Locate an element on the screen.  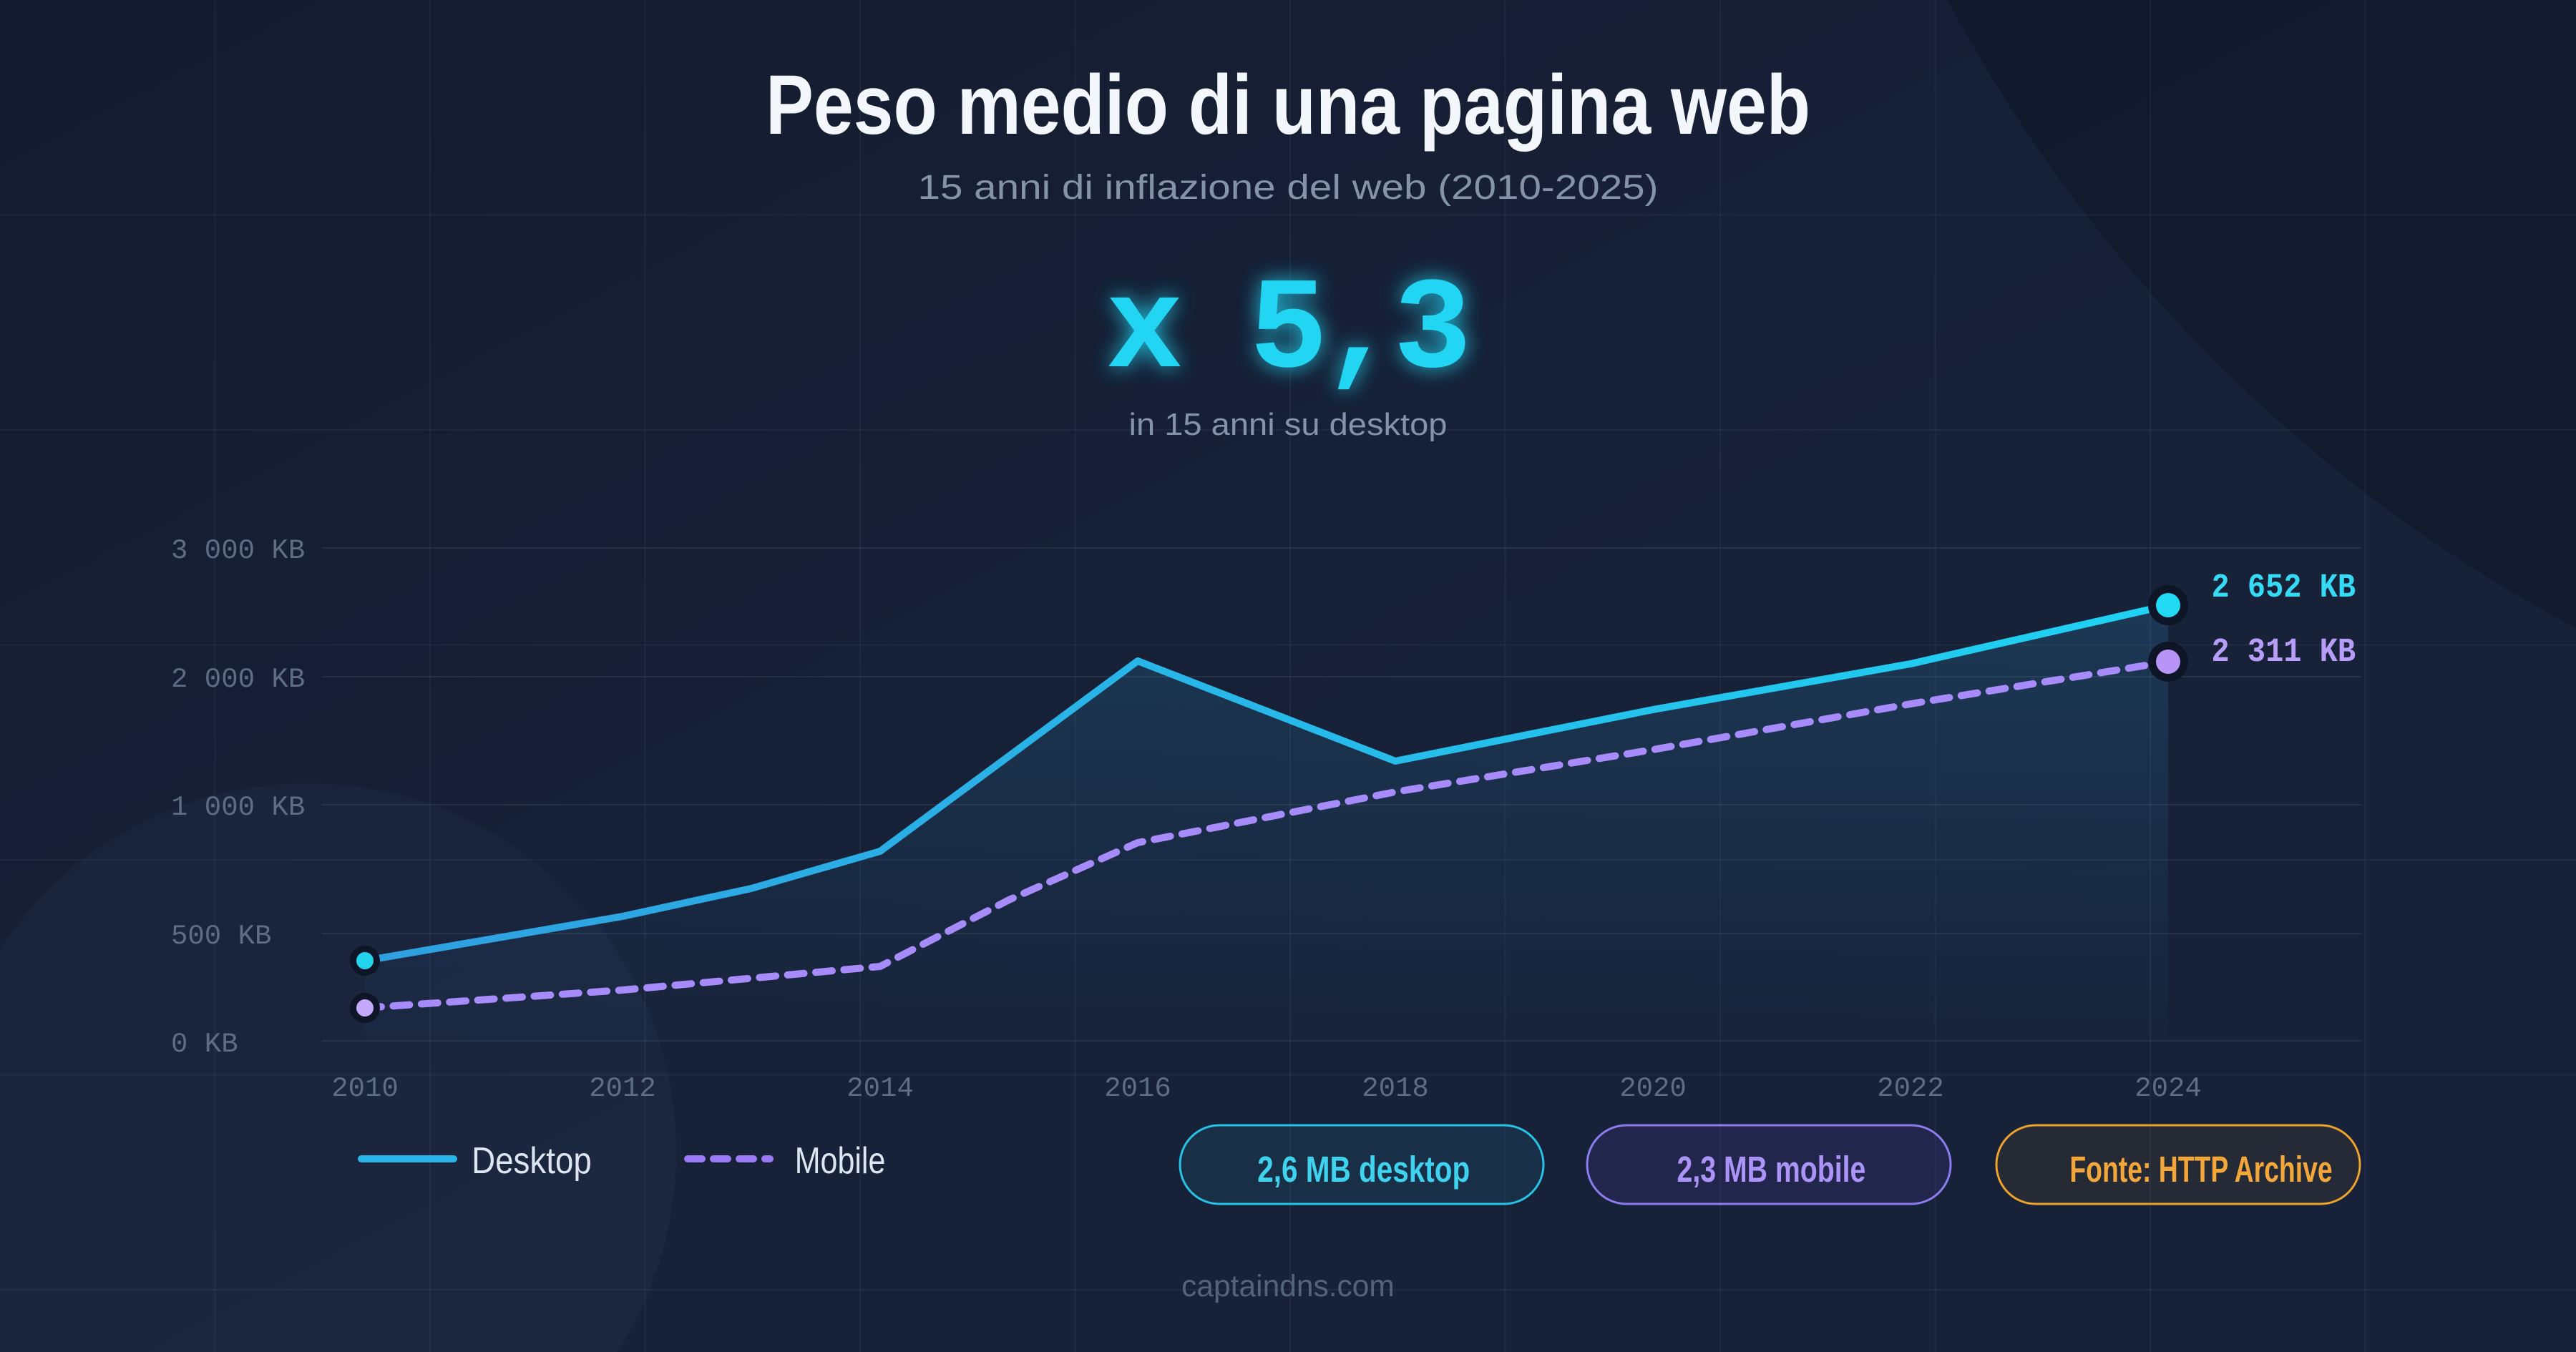
svg-text: x 5,3 is located at coordinates (1285, 332).